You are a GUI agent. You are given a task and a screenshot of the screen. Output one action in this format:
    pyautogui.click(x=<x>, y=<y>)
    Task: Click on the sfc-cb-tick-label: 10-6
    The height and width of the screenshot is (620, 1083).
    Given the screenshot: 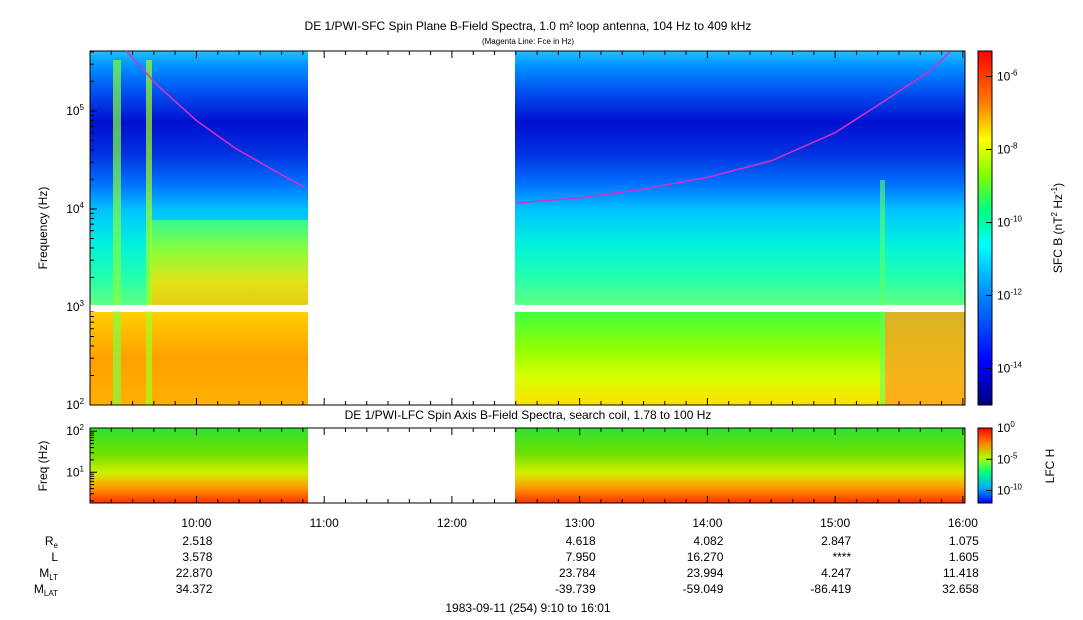 What is the action you would take?
    pyautogui.click(x=1007, y=76)
    